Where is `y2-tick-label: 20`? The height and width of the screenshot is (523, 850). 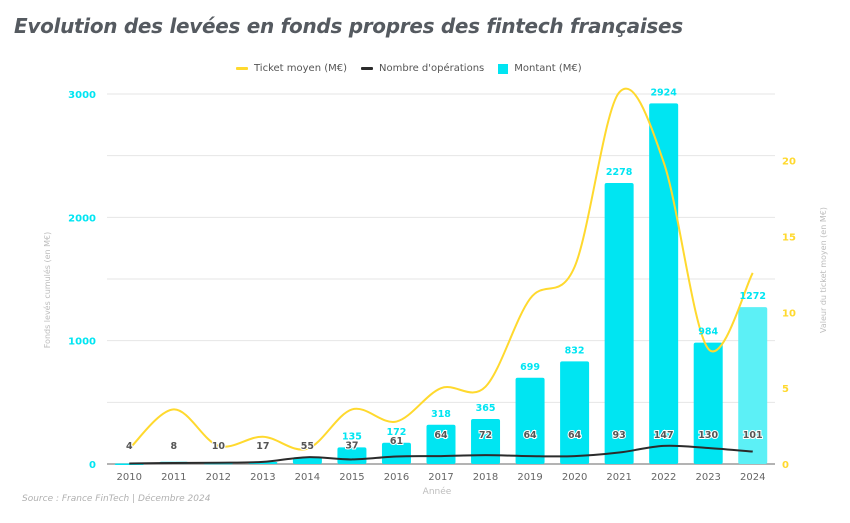 y2-tick-label: 20 is located at coordinates (789, 162).